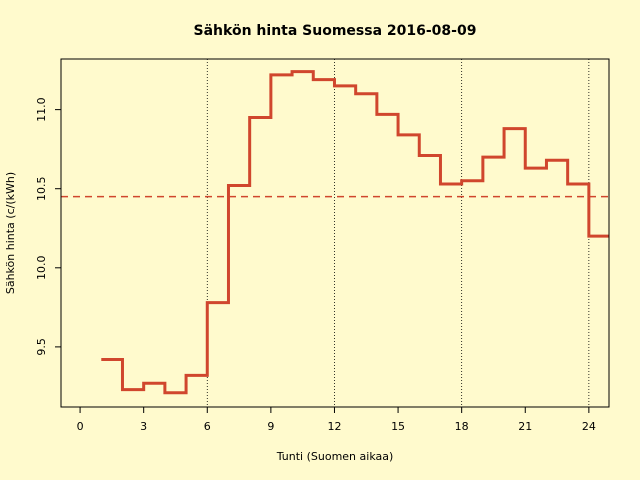 This screenshot has width=640, height=480. What do you see at coordinates (41, 268) in the screenshot?
I see `y-tick-label: 10.0` at bounding box center [41, 268].